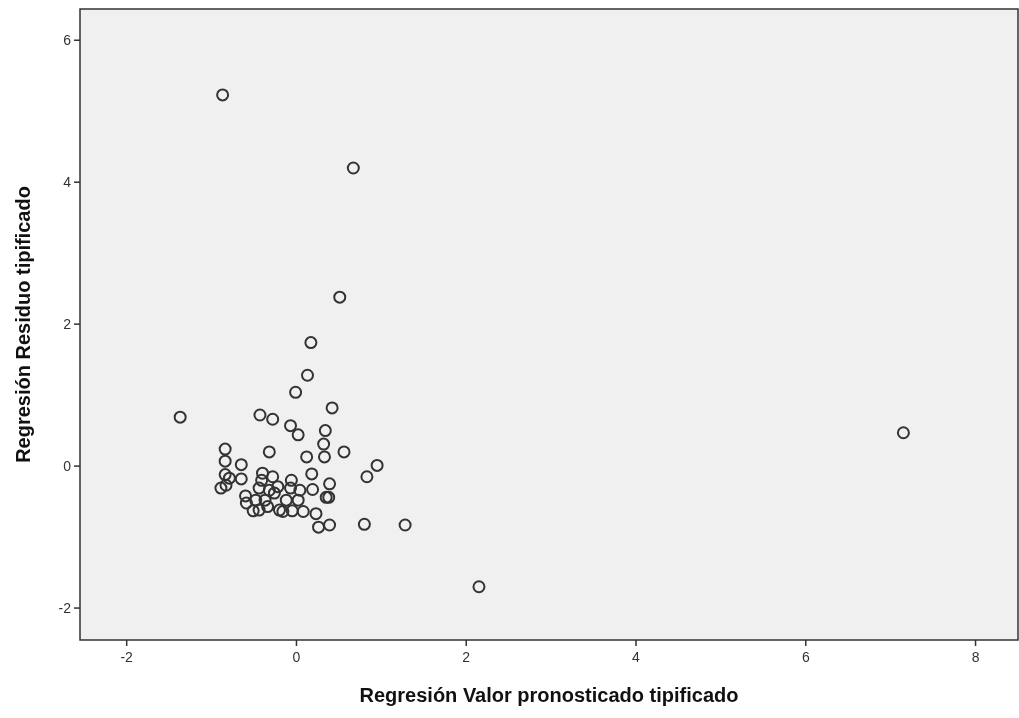 The width and height of the screenshot is (1019, 718). Describe the element at coordinates (23, 324) in the screenshot. I see `y-axis-title: Regresión Residuo tipificado` at that location.